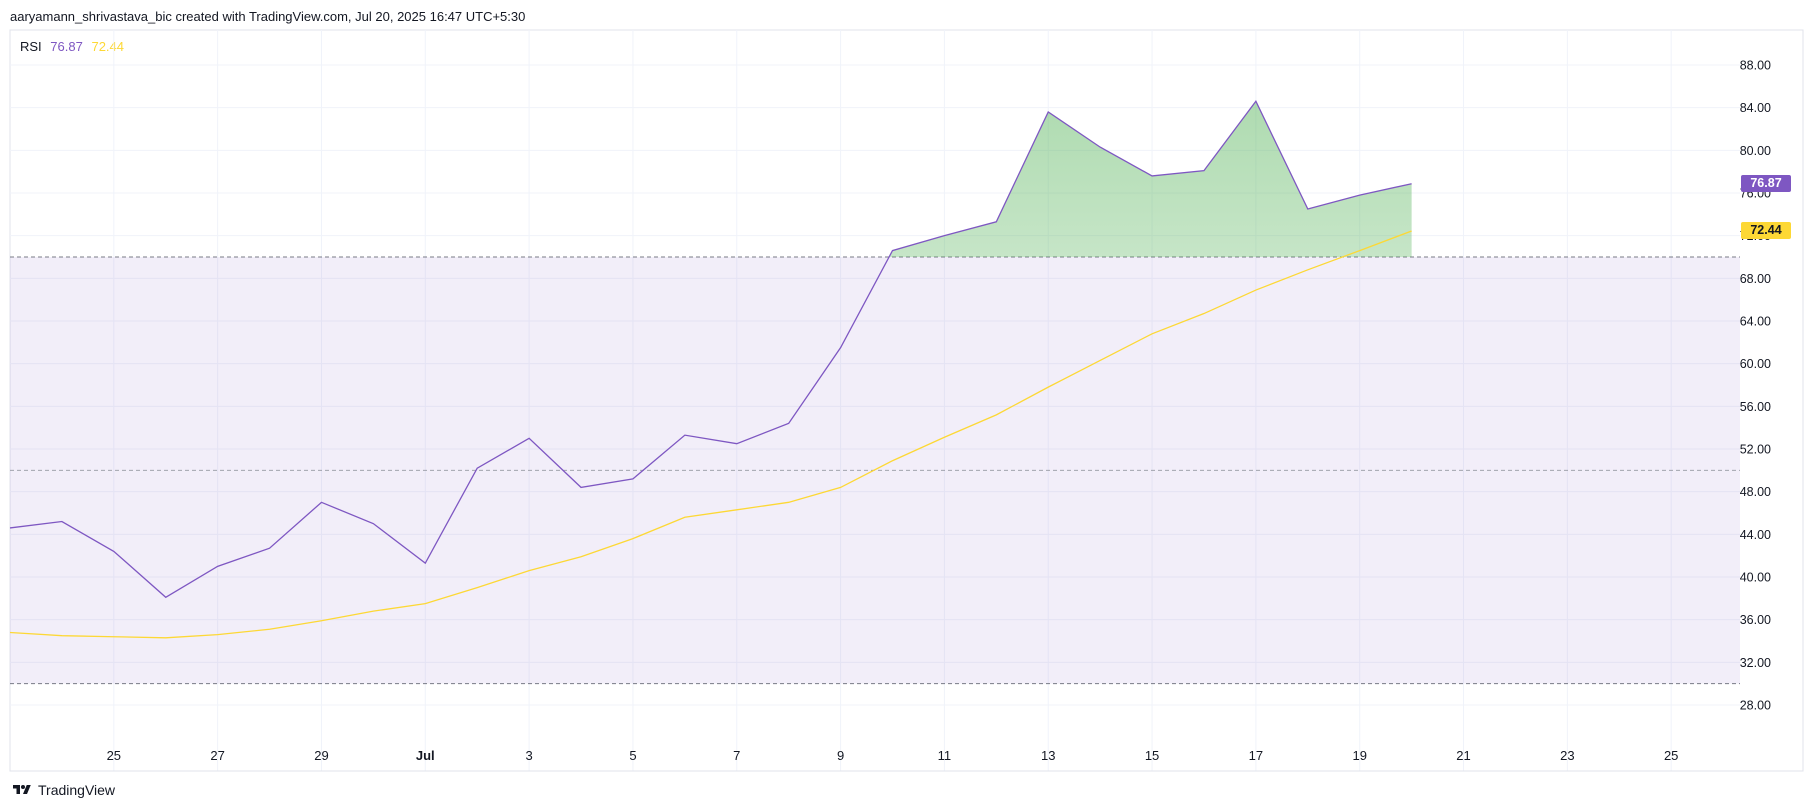 The image size is (1813, 810). Describe the element at coordinates (108, 46) in the screenshot. I see `legend-ma-value: 72.44` at that location.